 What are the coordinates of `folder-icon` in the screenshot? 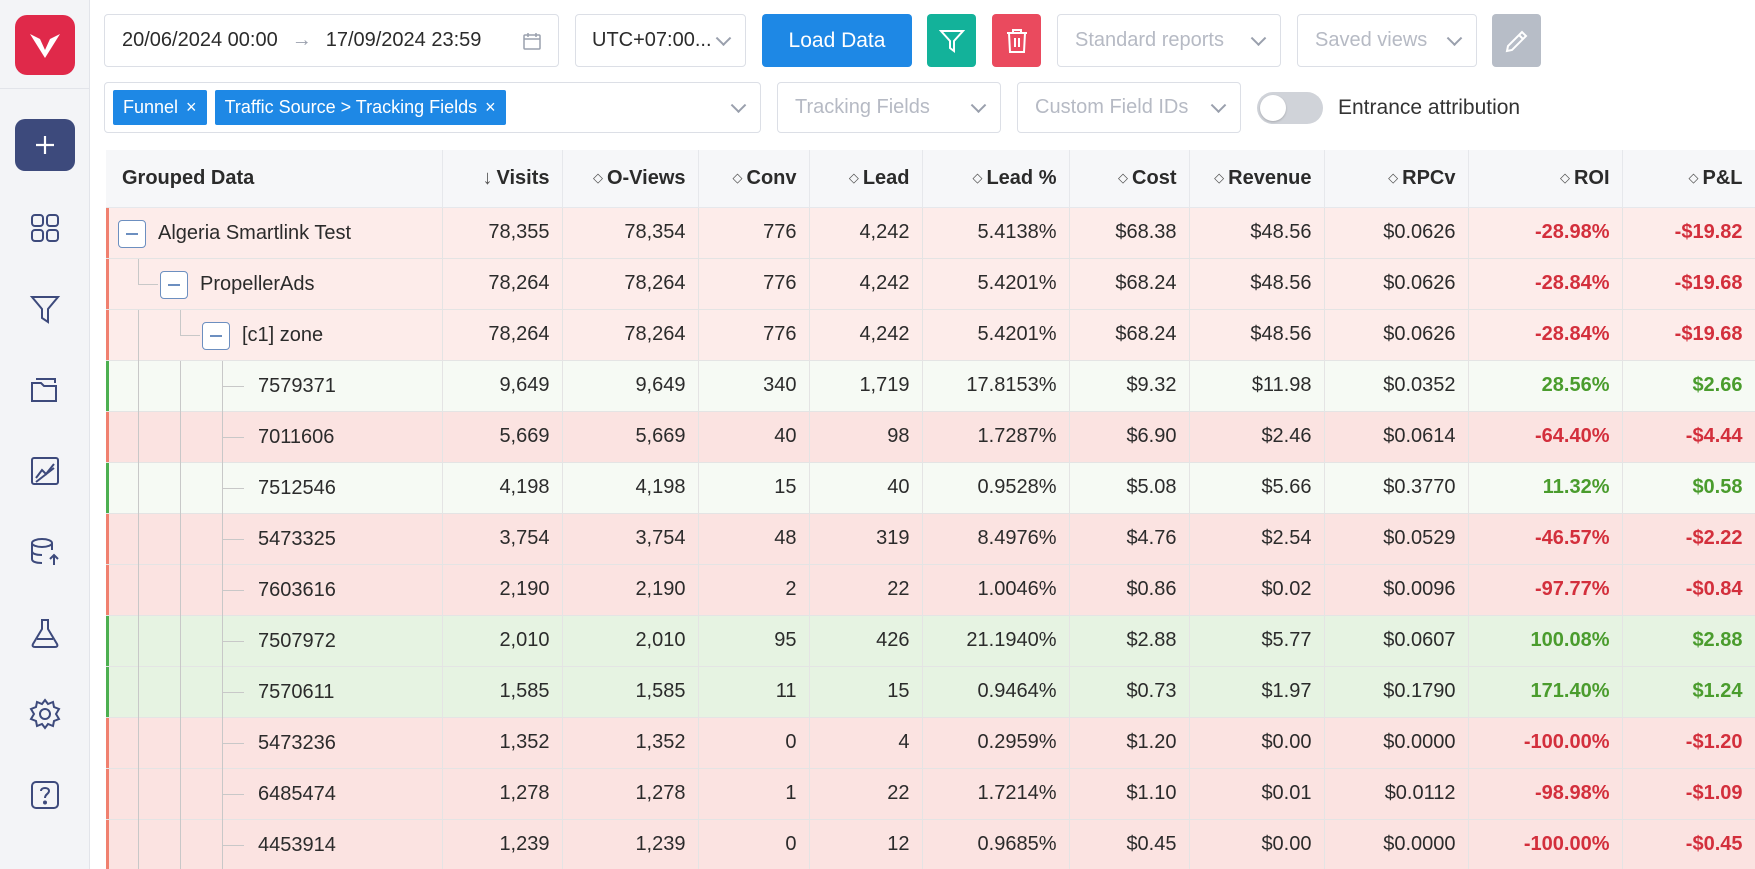 It's located at (45, 390).